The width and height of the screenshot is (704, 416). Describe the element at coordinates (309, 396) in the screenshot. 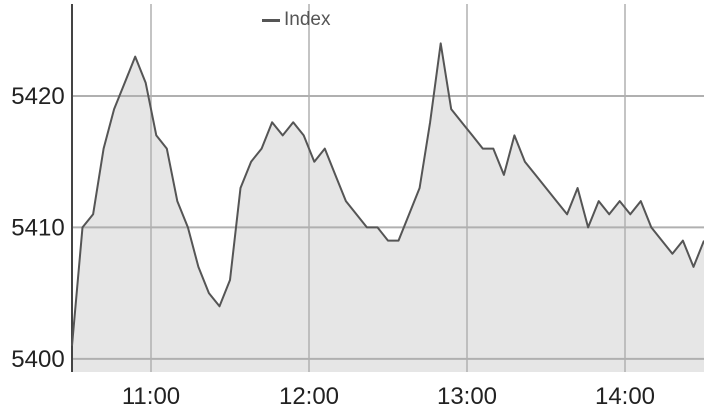

I see `x-tick-label-1200: 12:00` at that location.